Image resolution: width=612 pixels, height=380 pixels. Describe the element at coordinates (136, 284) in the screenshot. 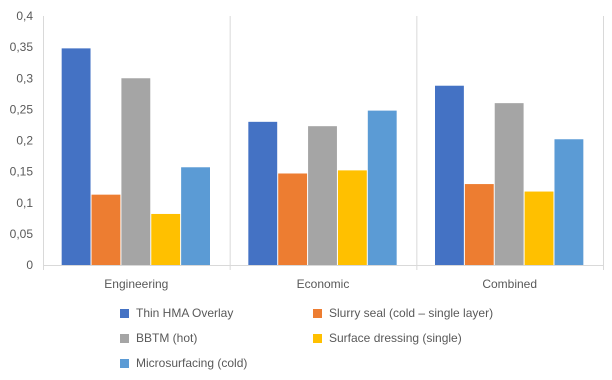

I see `x-category-label: Engineering` at that location.